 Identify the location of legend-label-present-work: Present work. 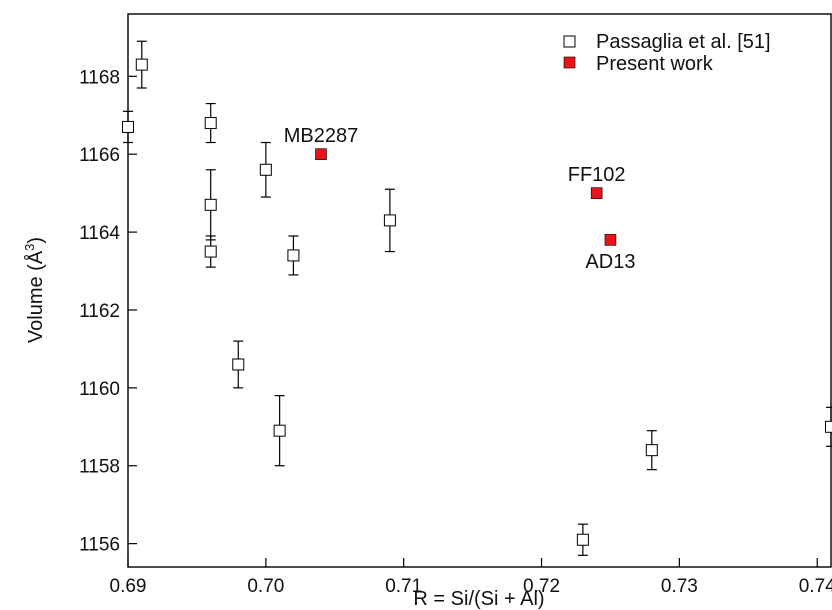
(655, 64).